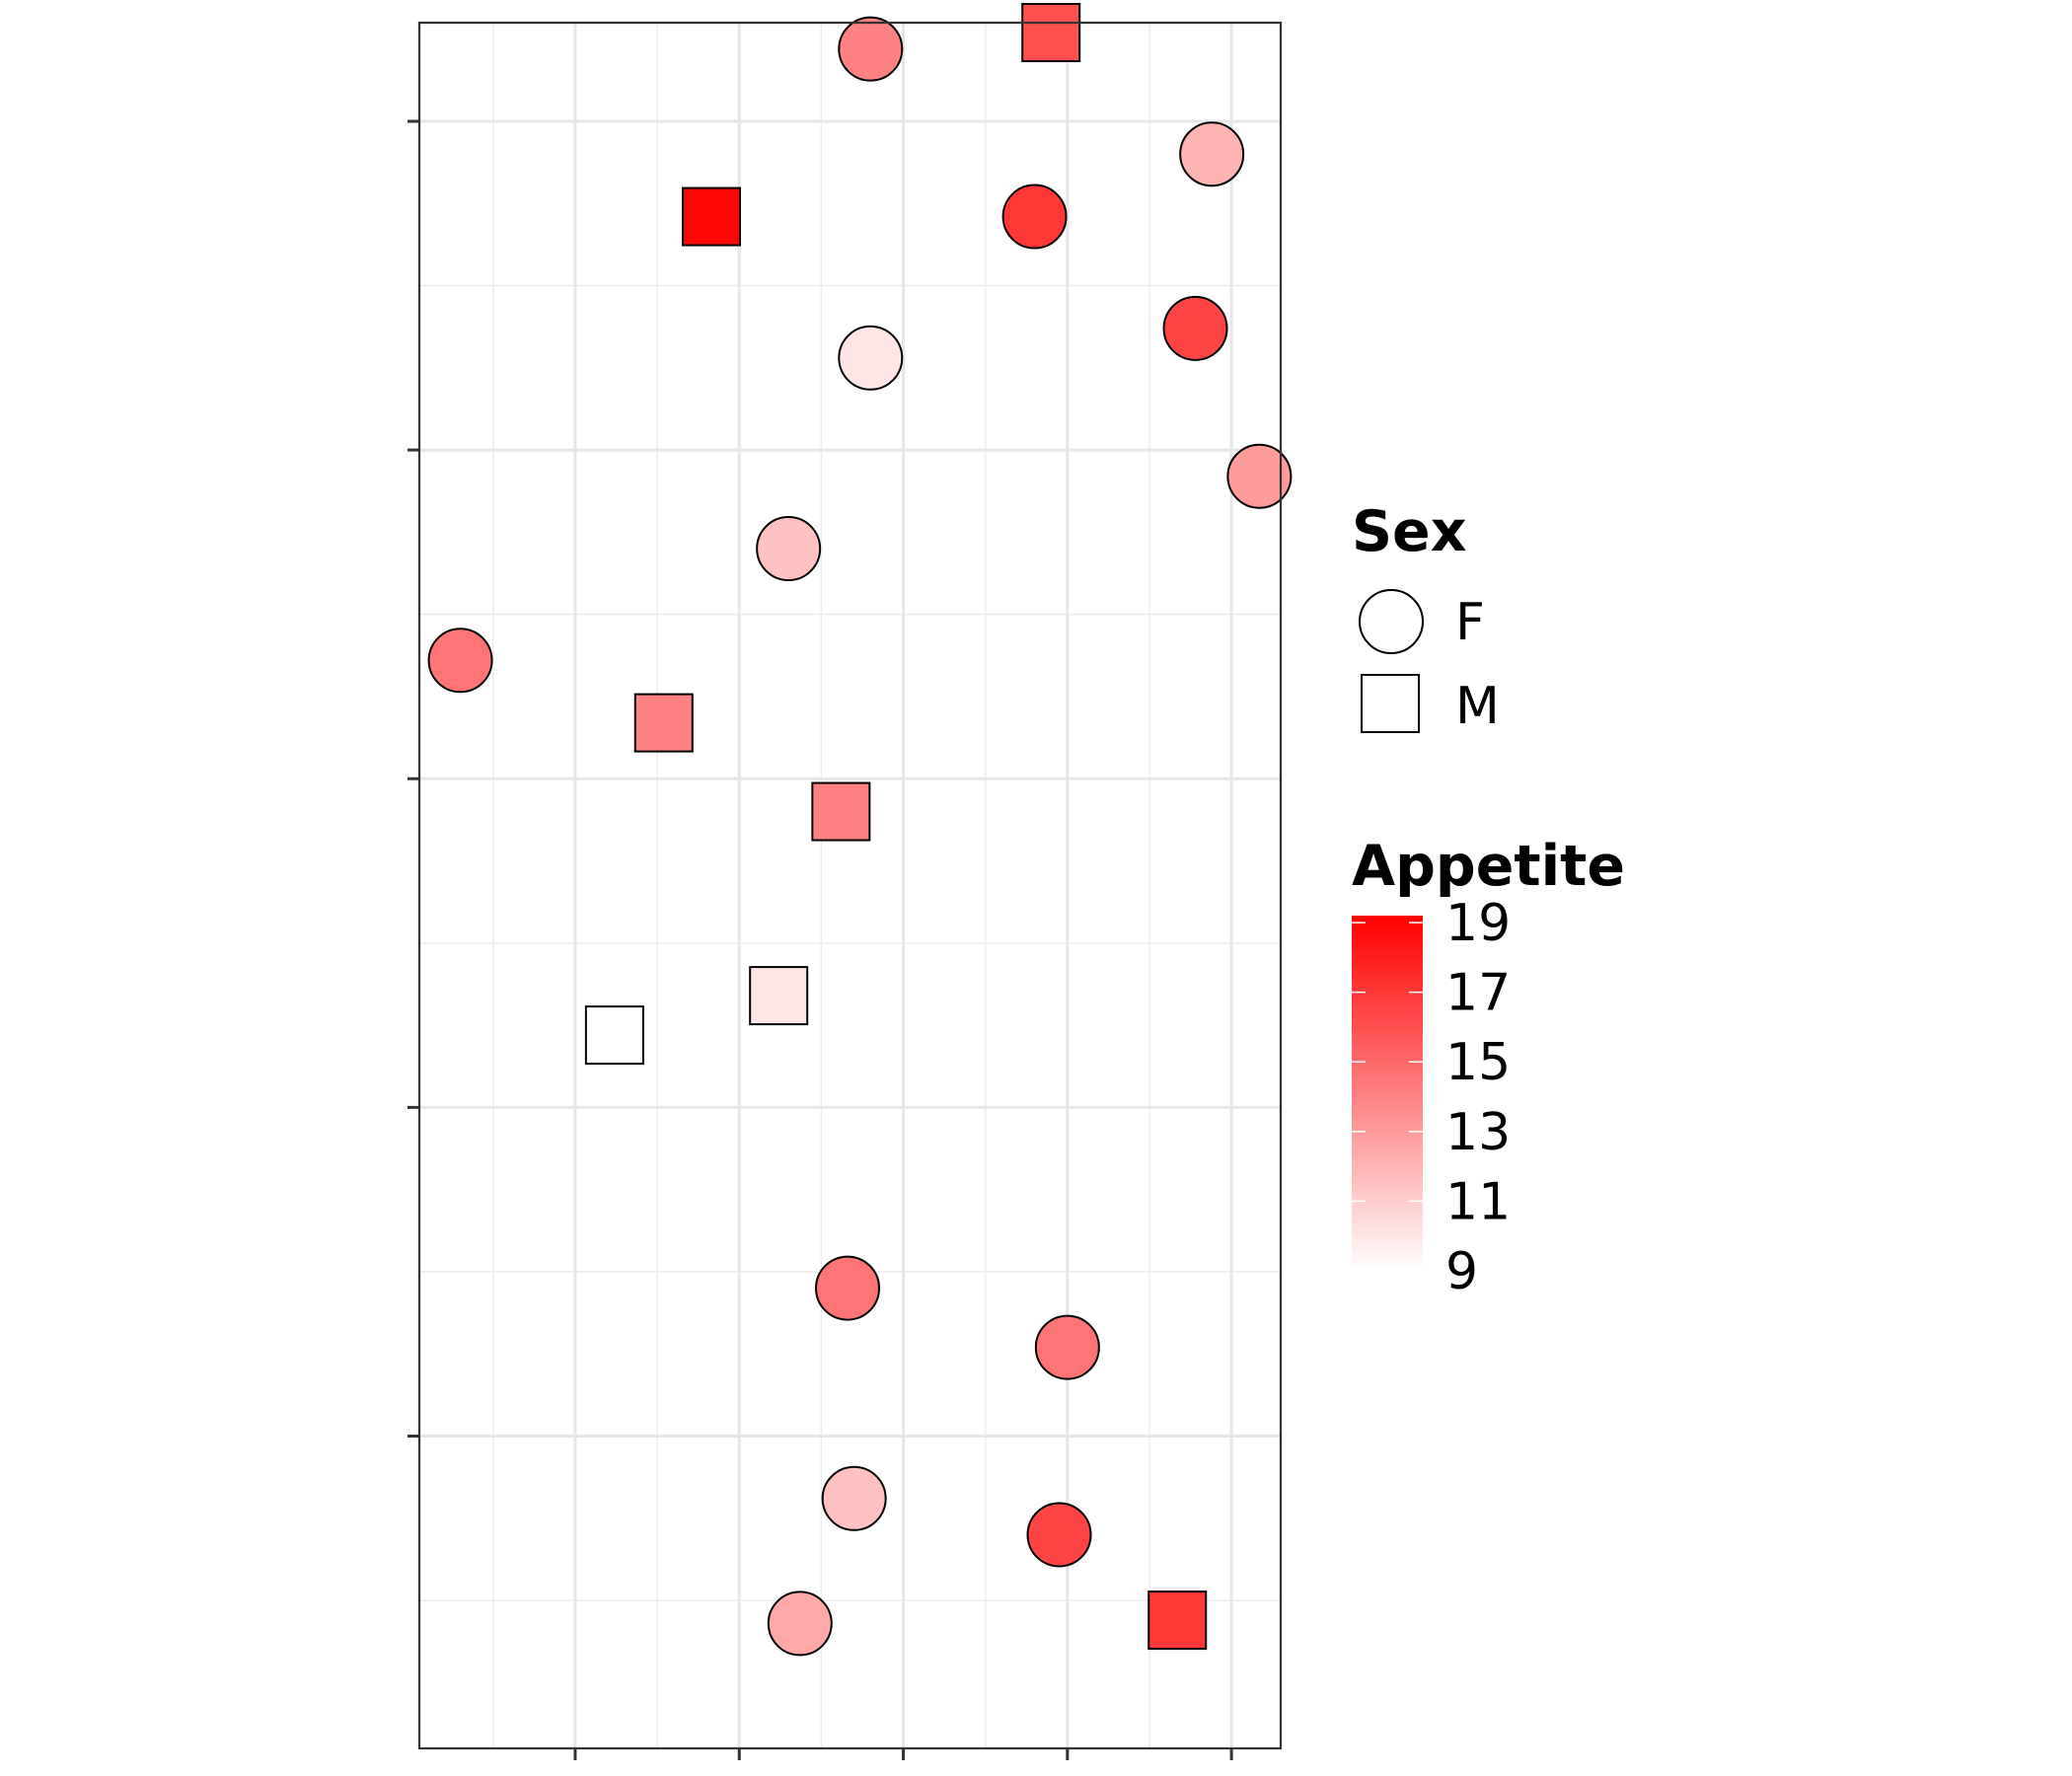 The height and width of the screenshot is (1776, 2072). I want to click on shape-legend-label-f: F, so click(1470, 622).